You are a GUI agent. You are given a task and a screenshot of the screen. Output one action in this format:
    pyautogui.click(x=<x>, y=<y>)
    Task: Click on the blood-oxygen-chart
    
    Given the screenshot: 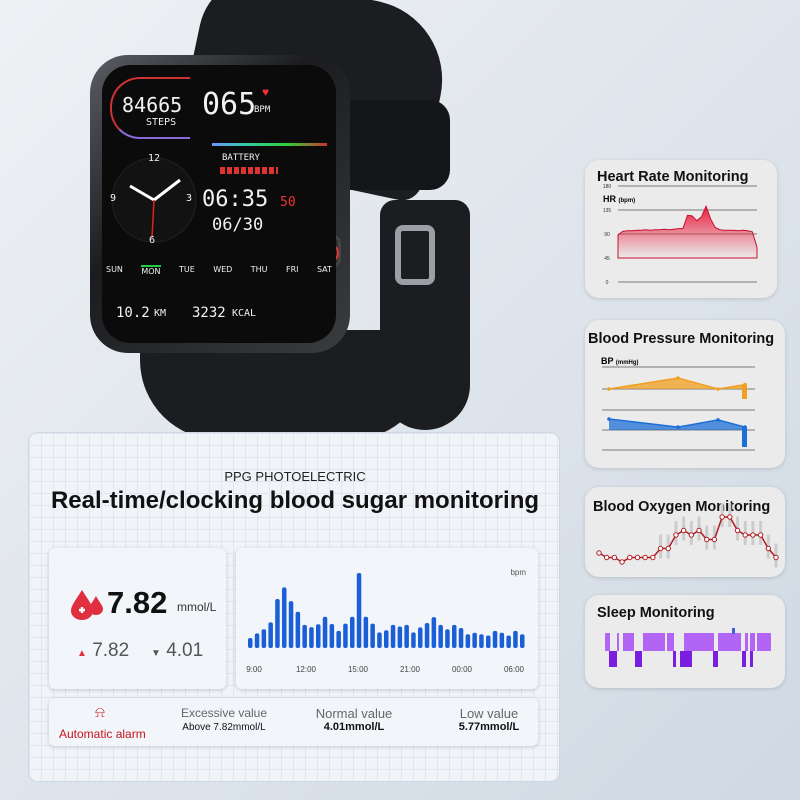 What is the action you would take?
    pyautogui.click(x=687, y=535)
    